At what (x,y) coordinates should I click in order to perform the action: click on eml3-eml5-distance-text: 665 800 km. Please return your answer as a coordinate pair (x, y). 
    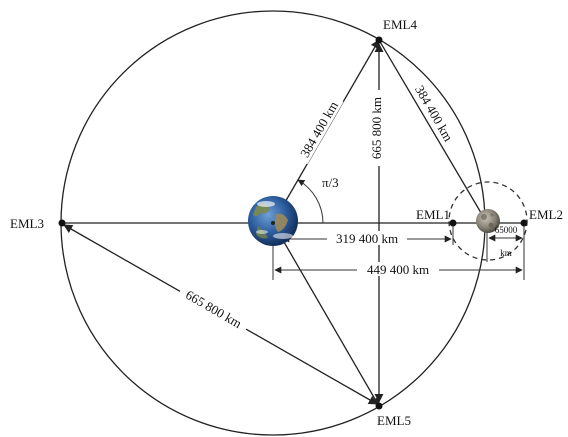
    Looking at the image, I should click on (213, 309).